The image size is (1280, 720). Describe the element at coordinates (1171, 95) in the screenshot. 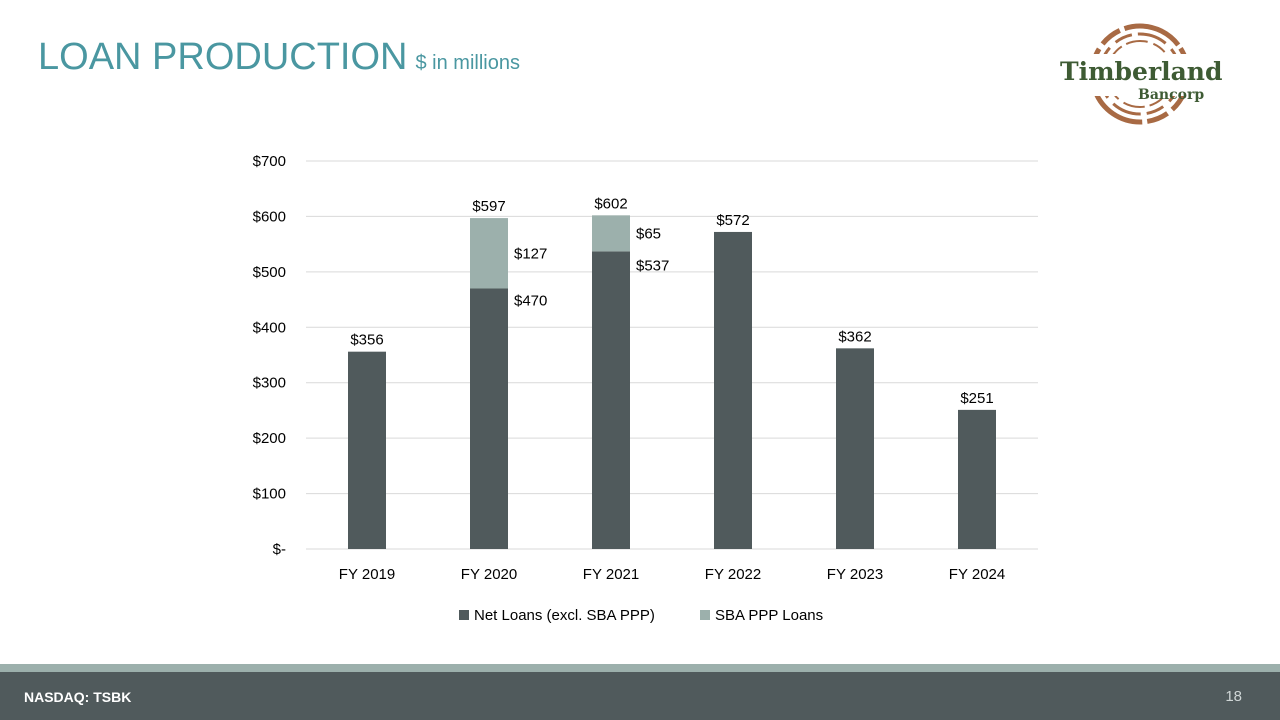

I see `logo-subname: Bancorp` at that location.